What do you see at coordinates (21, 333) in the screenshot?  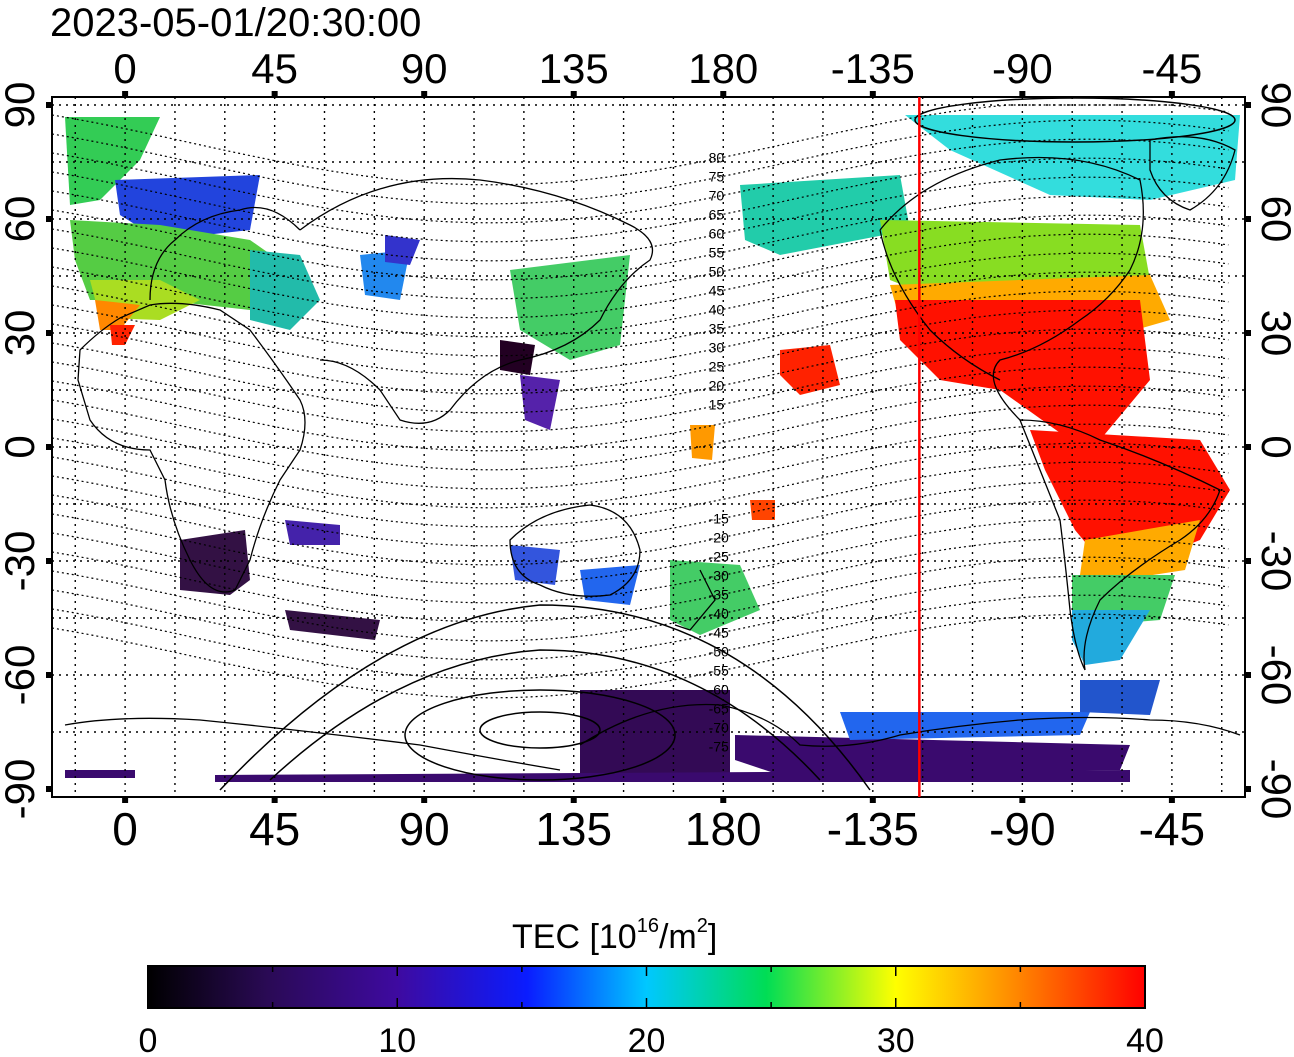 I see `y-tick-label-left: 30` at bounding box center [21, 333].